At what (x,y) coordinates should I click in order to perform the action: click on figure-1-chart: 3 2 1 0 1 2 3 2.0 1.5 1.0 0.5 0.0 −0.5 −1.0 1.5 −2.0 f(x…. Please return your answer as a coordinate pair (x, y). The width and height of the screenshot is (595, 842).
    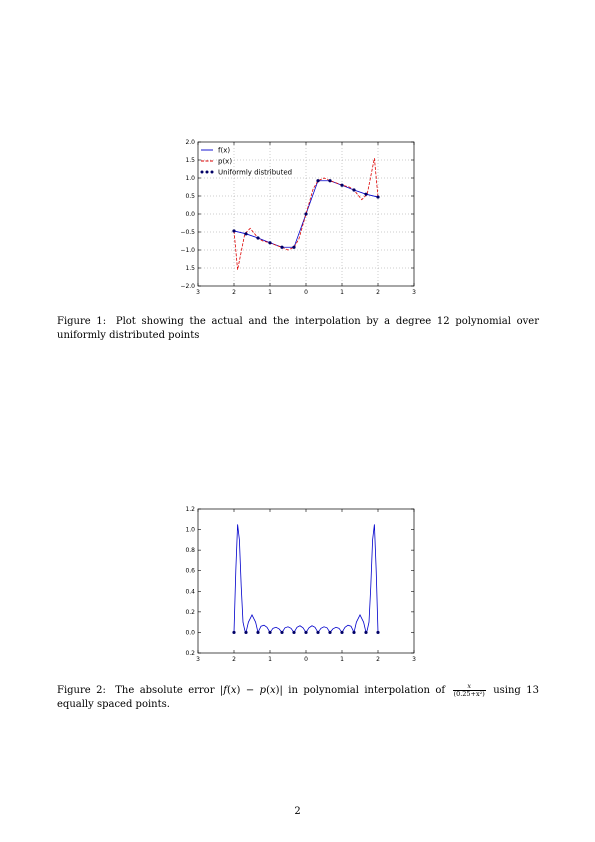
    Looking at the image, I should click on (298, 217).